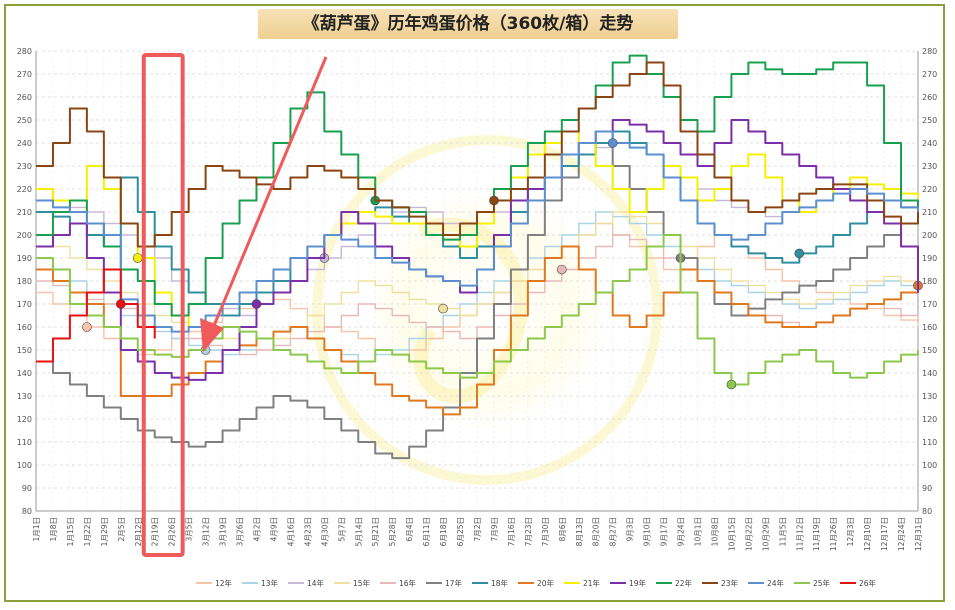 Image resolution: width=955 pixels, height=610 pixels. What do you see at coordinates (121, 304) in the screenshot?
I see `series-marker-26年` at bounding box center [121, 304].